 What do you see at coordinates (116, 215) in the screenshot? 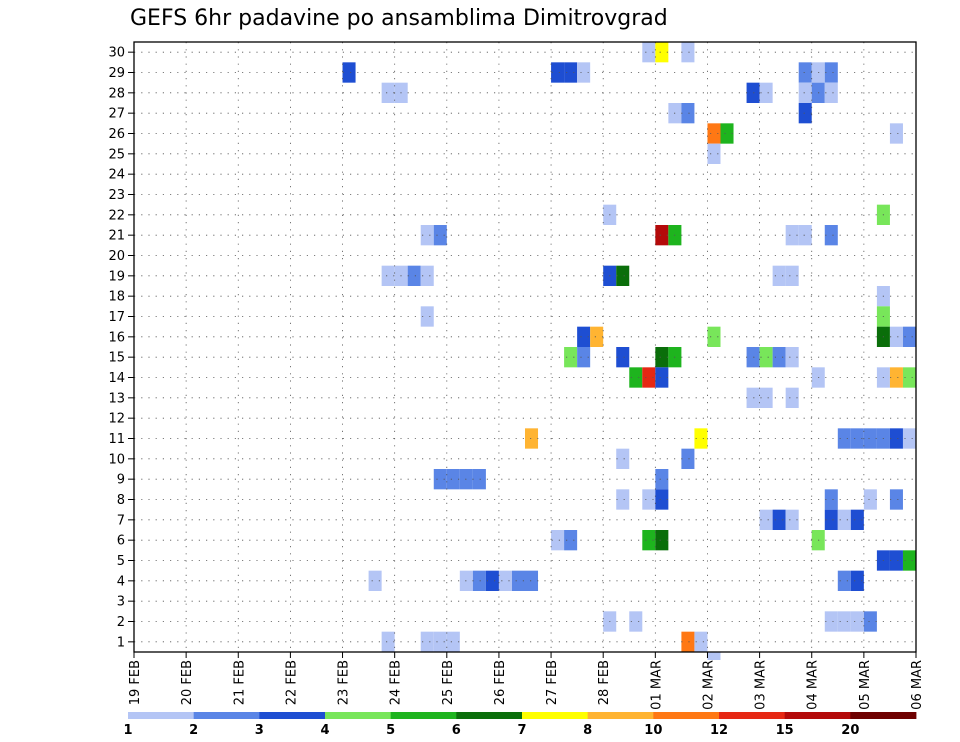
I see `y-tick-label: 22` at bounding box center [116, 215].